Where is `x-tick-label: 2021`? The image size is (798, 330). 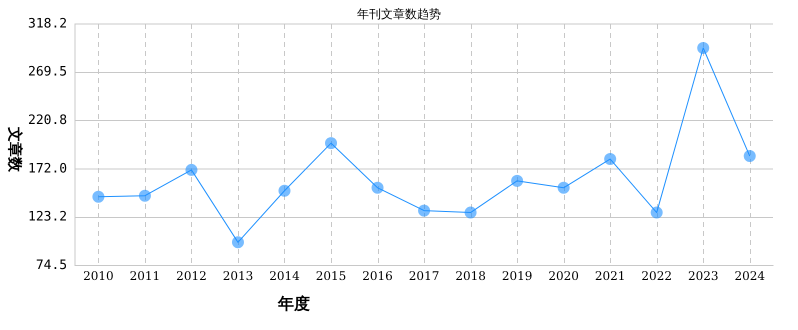 x-tick-label: 2021 is located at coordinates (610, 275).